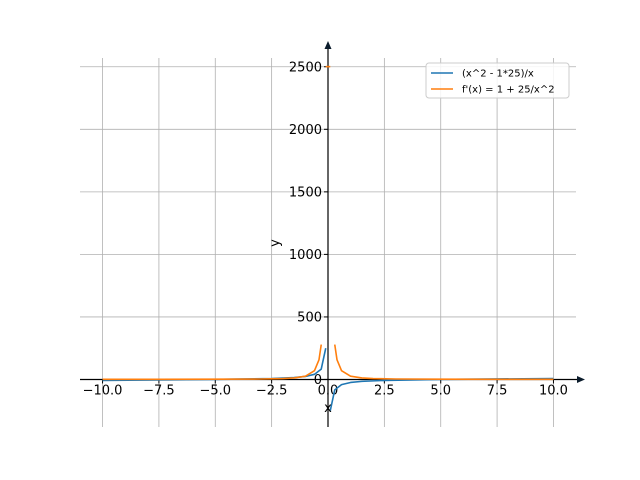 This screenshot has width=640, height=480. I want to click on legend-label: f'(x) = 1 + 25/x^2, so click(508, 90).